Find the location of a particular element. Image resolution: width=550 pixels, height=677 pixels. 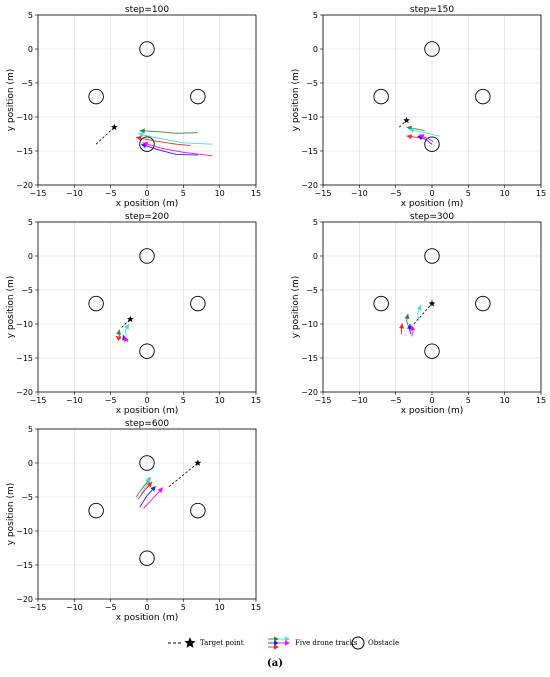

chart-title: step=600 is located at coordinates (147, 424).